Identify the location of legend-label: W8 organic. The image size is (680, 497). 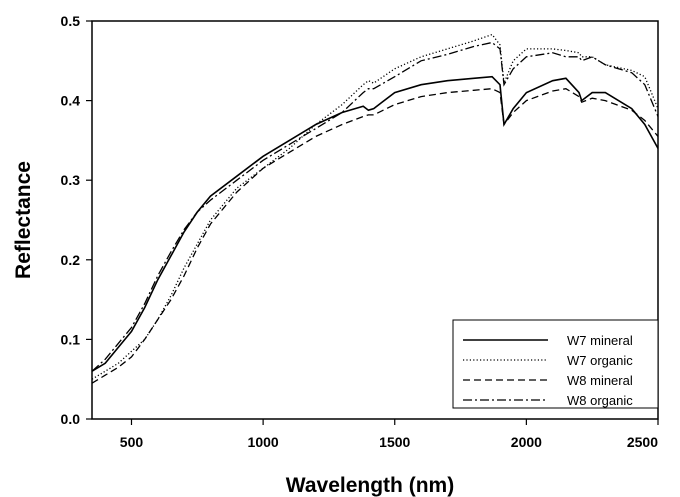
(600, 400).